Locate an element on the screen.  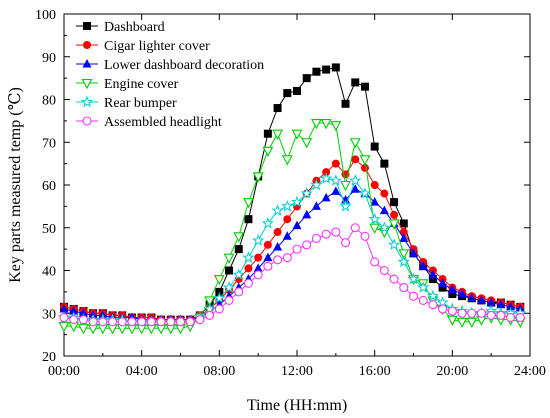
legend-label: Cigar lighter cover is located at coordinates (157, 46).